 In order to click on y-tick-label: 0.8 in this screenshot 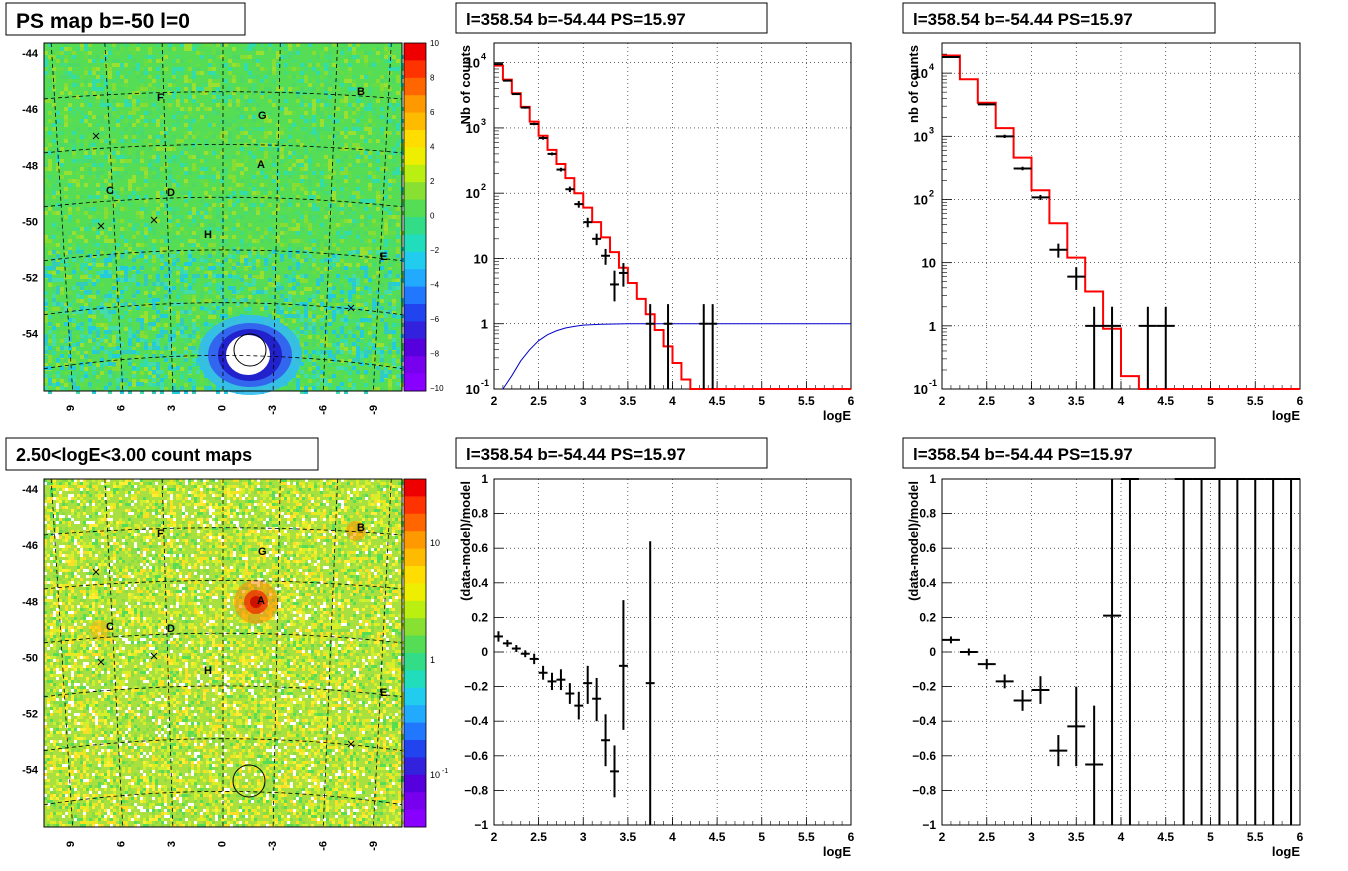, I will do `click(479, 514)`.